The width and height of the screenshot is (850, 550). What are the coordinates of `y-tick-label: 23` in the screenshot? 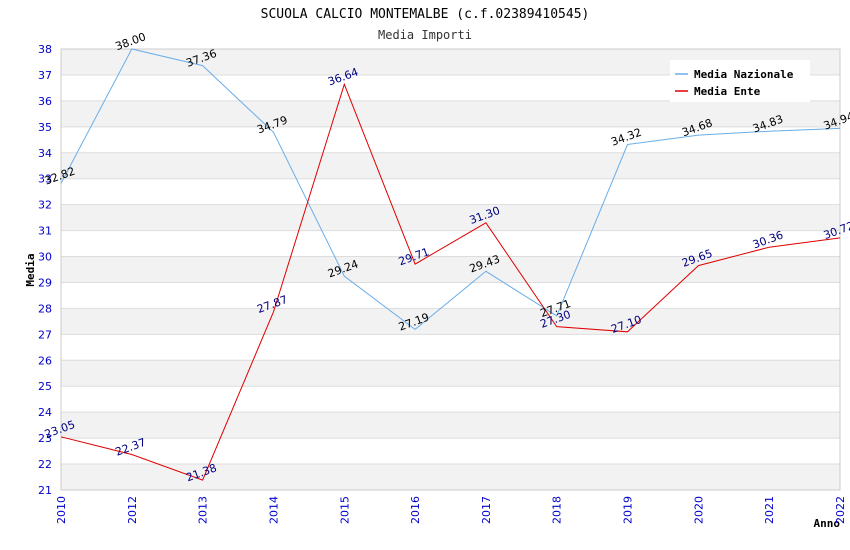 It's located at (45, 438).